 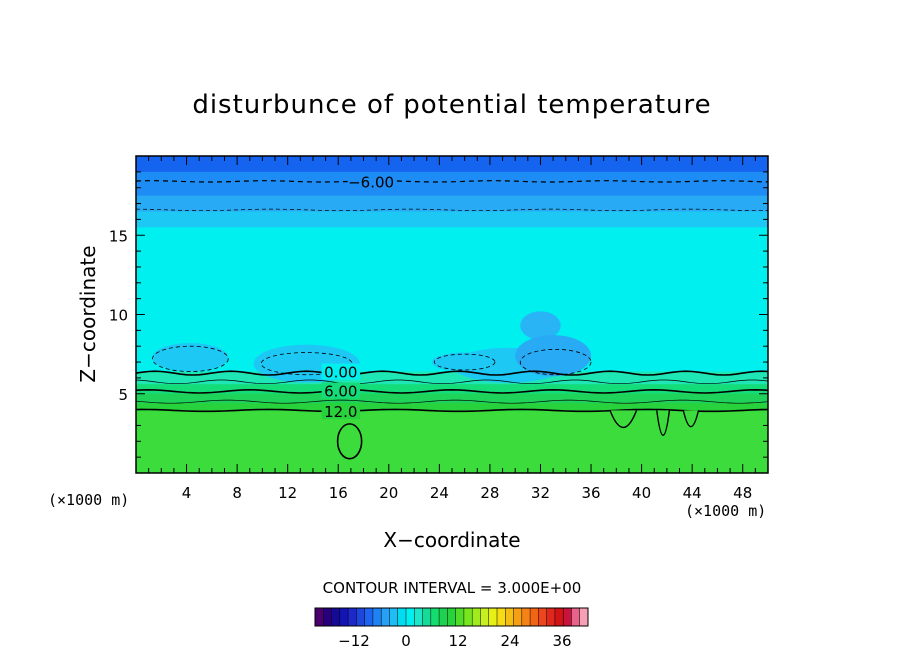 I want to click on colorbar-tick-label: 24, so click(x=509, y=641).